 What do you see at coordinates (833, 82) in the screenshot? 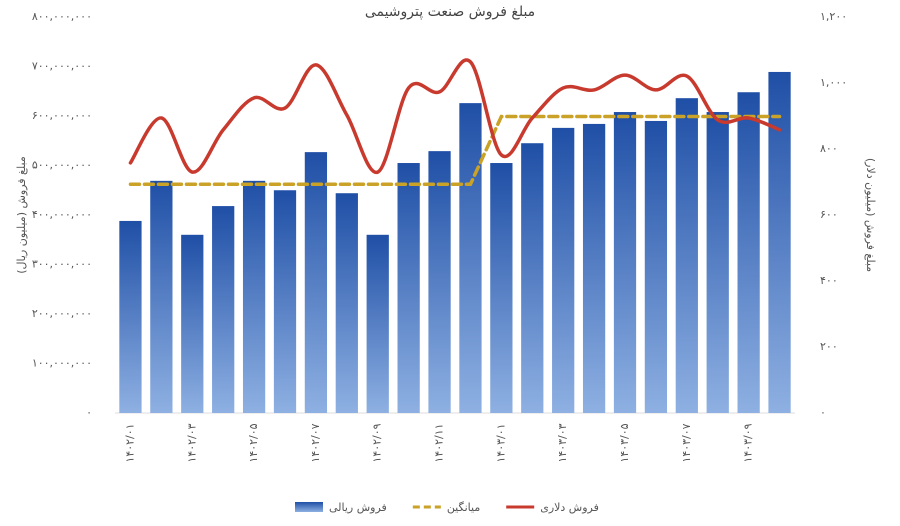
I see `y2-tick-label: ۱,۰۰۰` at bounding box center [833, 82].